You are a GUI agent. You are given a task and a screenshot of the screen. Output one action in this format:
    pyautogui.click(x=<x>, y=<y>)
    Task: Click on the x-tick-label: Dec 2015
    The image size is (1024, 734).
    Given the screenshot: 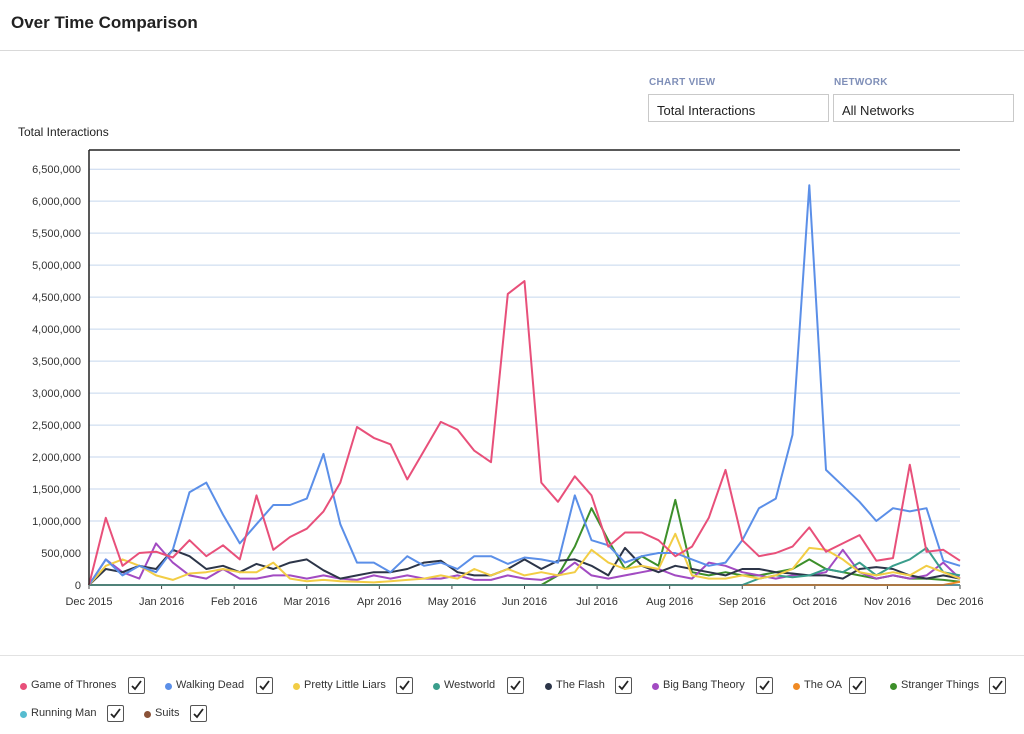 What is the action you would take?
    pyautogui.click(x=88, y=602)
    